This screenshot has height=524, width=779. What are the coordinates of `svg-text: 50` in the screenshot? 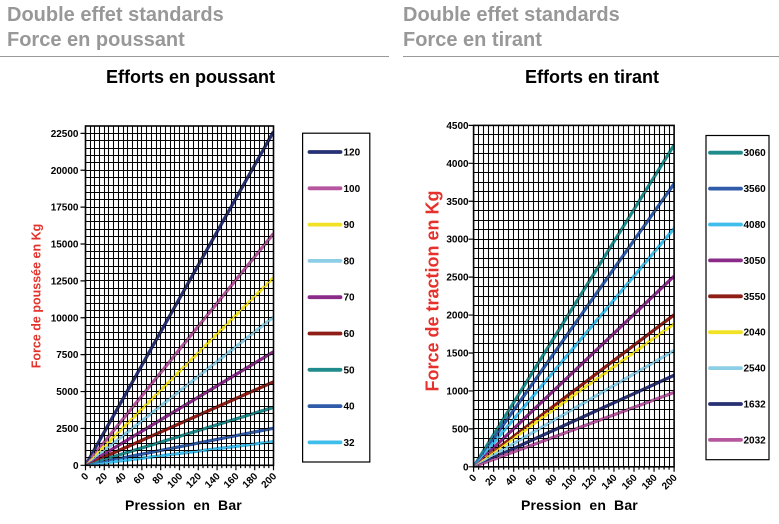 It's located at (350, 370).